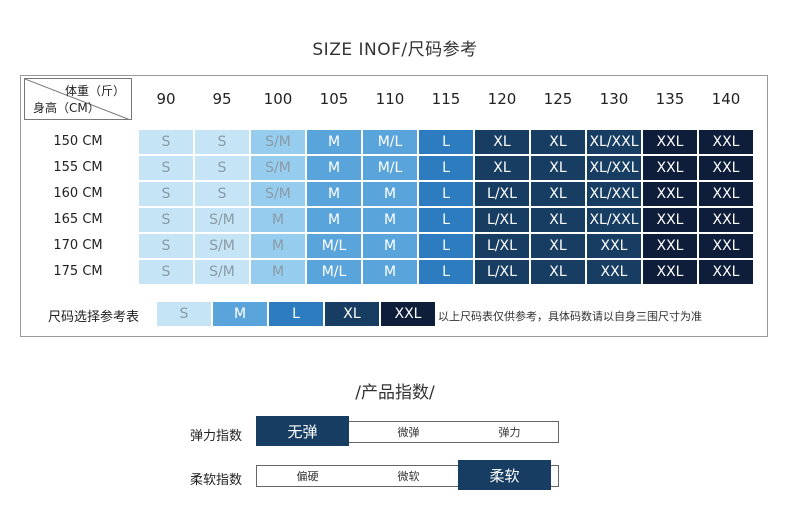 The width and height of the screenshot is (790, 511). What do you see at coordinates (94, 317) in the screenshot?
I see `reference-label: 尺码选择参考表` at bounding box center [94, 317].